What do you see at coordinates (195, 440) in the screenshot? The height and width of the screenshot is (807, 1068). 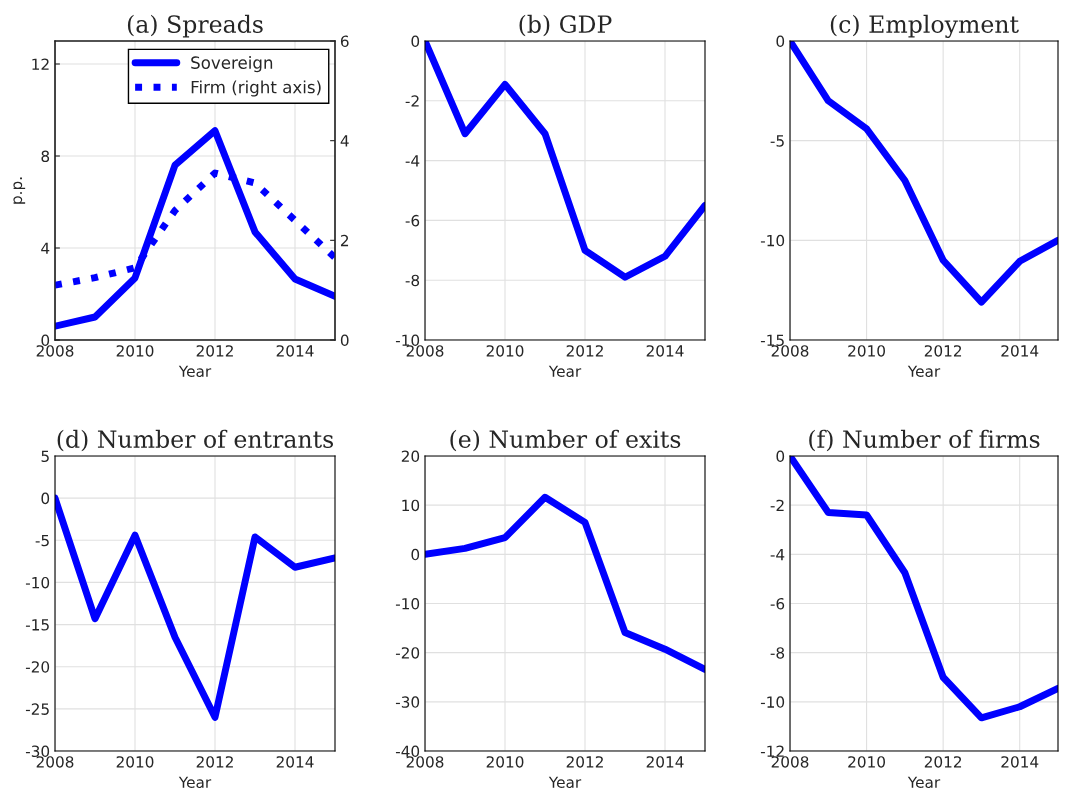 I see `chart-title: (d) Number of entrants` at bounding box center [195, 440].